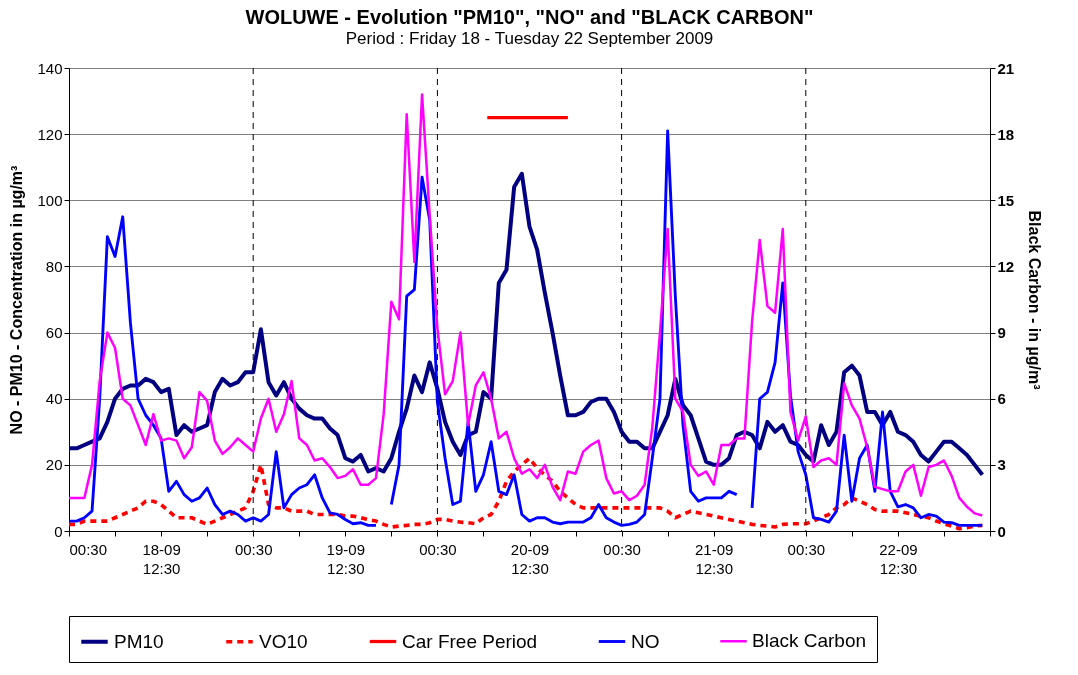  What do you see at coordinates (54, 333) in the screenshot?
I see `y-tick-label: 60` at bounding box center [54, 333].